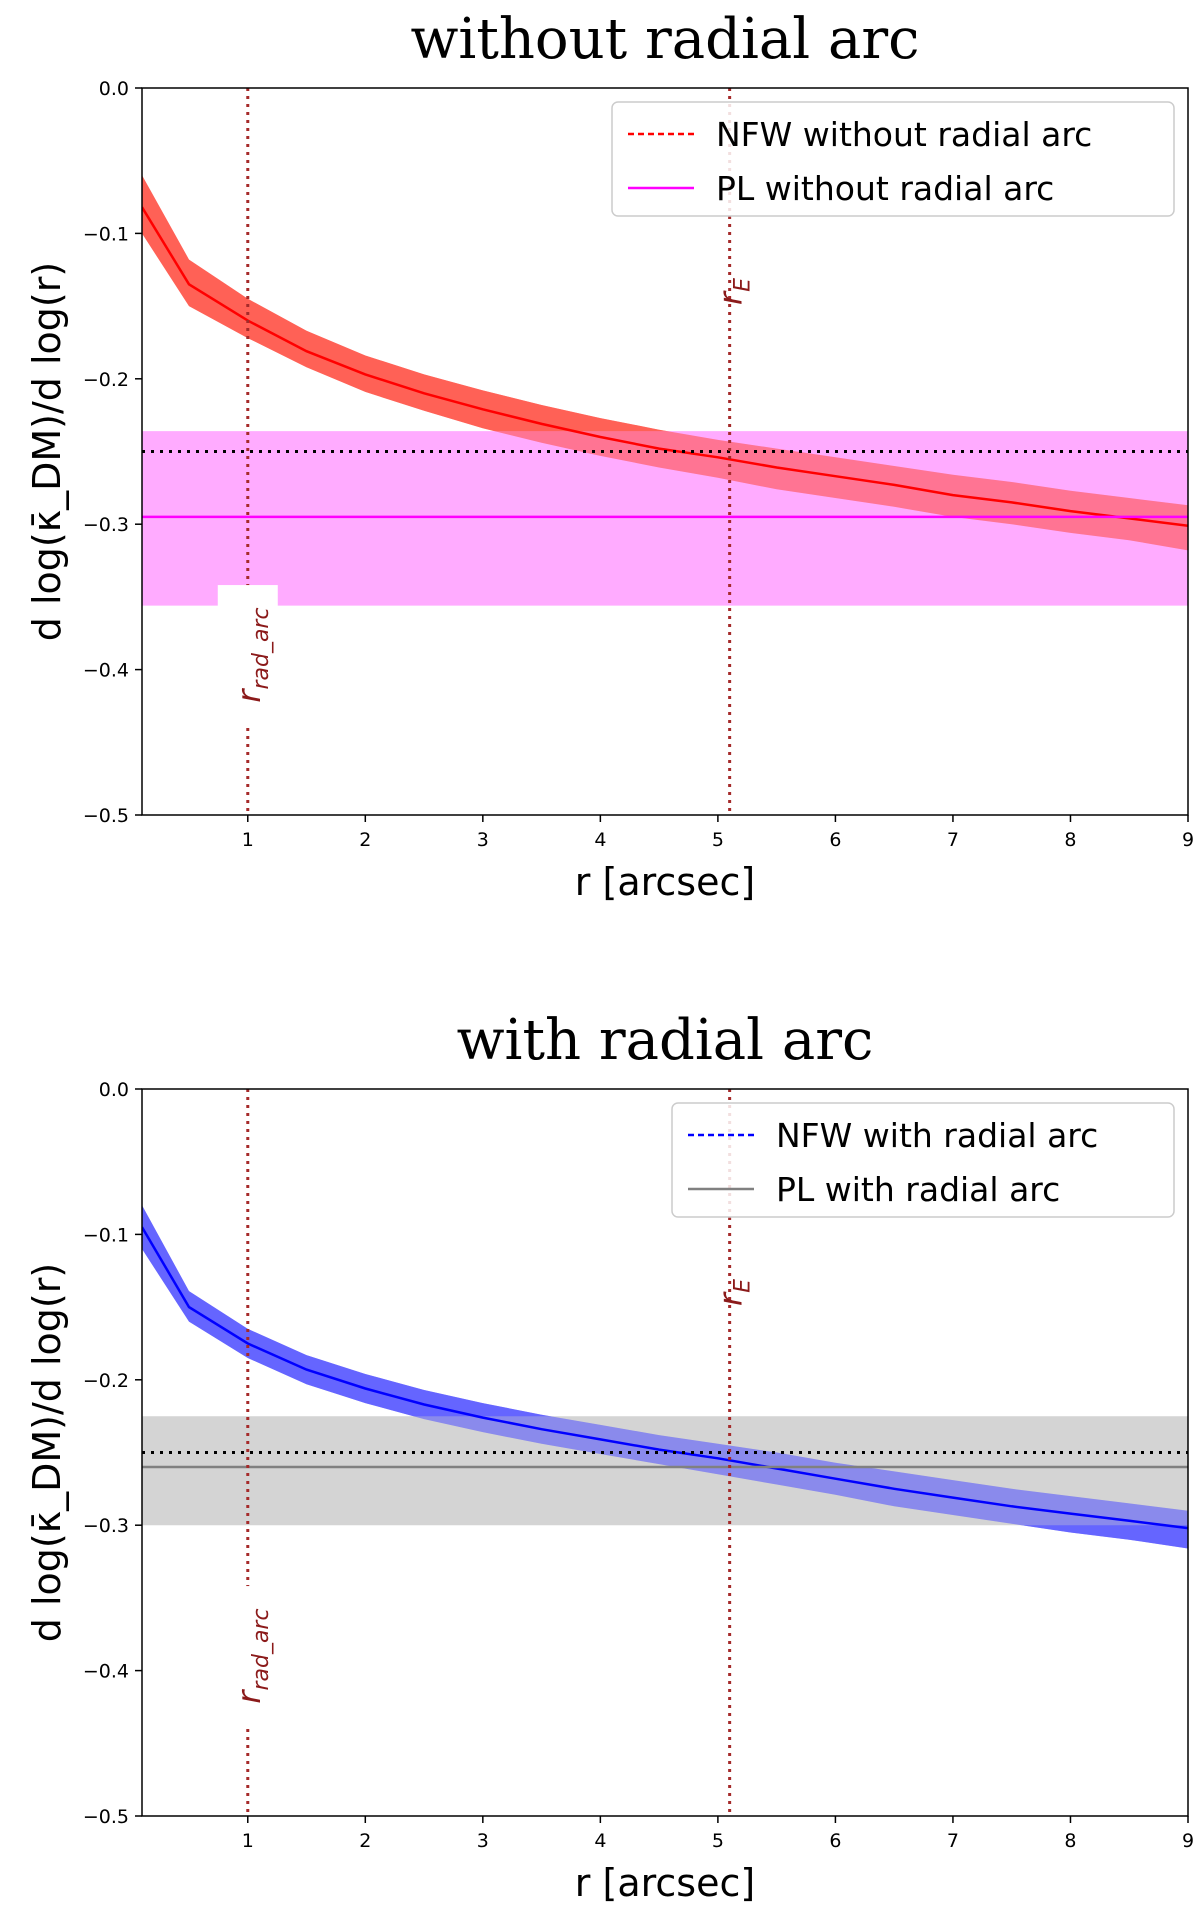  Describe the element at coordinates (664, 39) in the screenshot. I see `chart-title: without radial arc` at that location.